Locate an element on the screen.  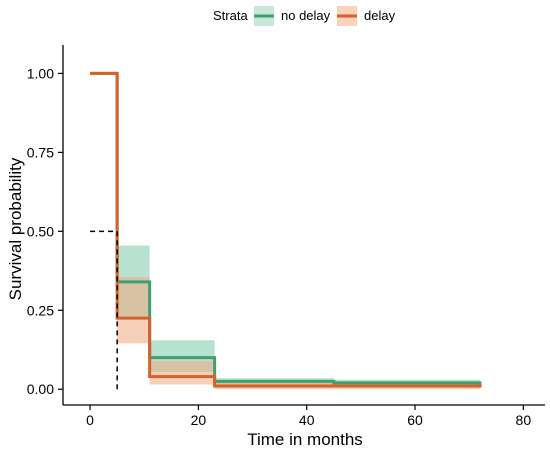
x-axis-title: Time in months is located at coordinates (305, 439).